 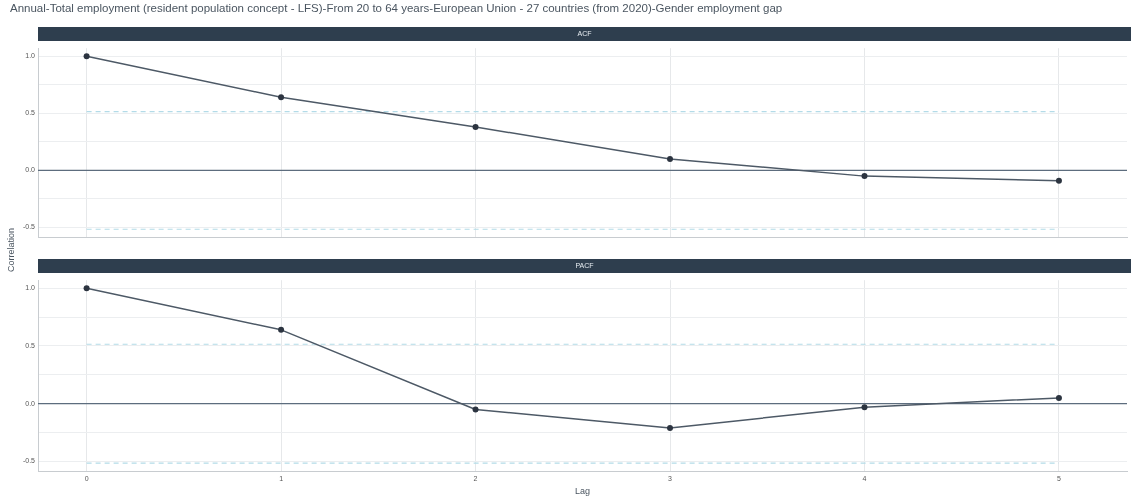 I want to click on y-axis-title: Correlation, so click(x=11, y=250).